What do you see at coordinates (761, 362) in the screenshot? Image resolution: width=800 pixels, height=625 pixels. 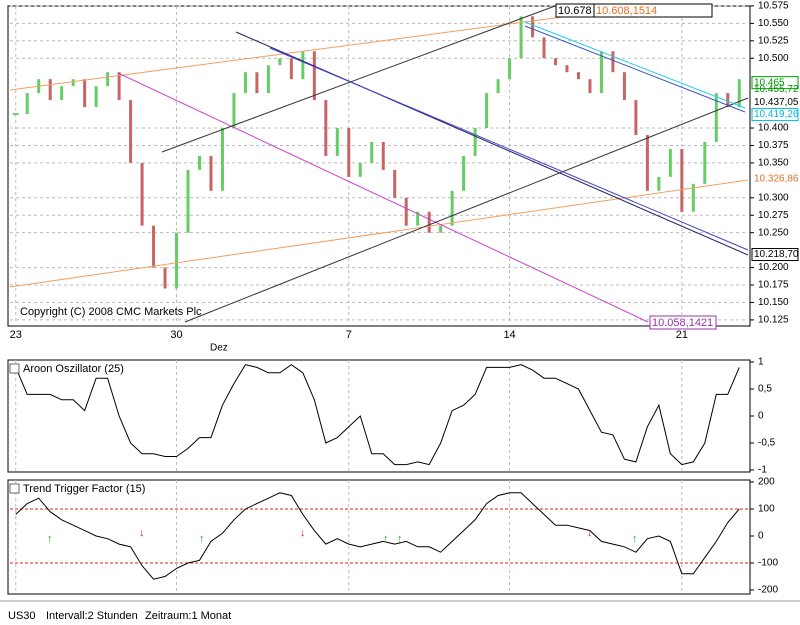 I see `y-tick-label: 1` at bounding box center [761, 362].